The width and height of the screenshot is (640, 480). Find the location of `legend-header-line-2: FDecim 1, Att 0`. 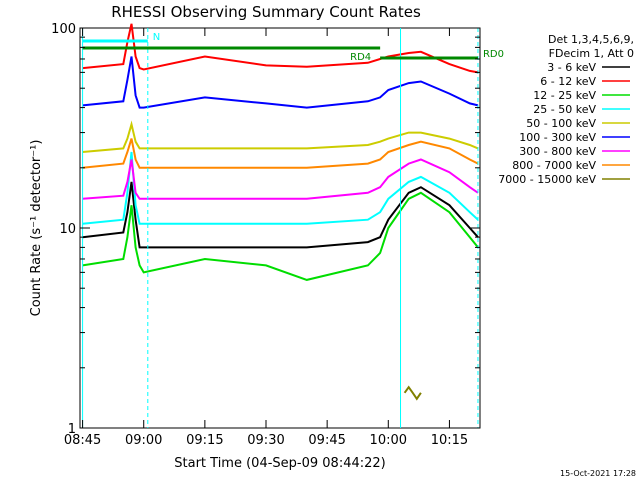

legend-header-line-2: FDecim 1, Att 0 is located at coordinates (591, 53).